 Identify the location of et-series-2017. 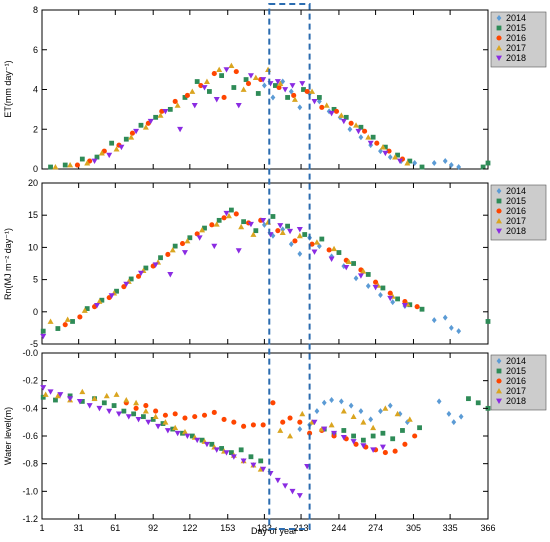
(231, 116).